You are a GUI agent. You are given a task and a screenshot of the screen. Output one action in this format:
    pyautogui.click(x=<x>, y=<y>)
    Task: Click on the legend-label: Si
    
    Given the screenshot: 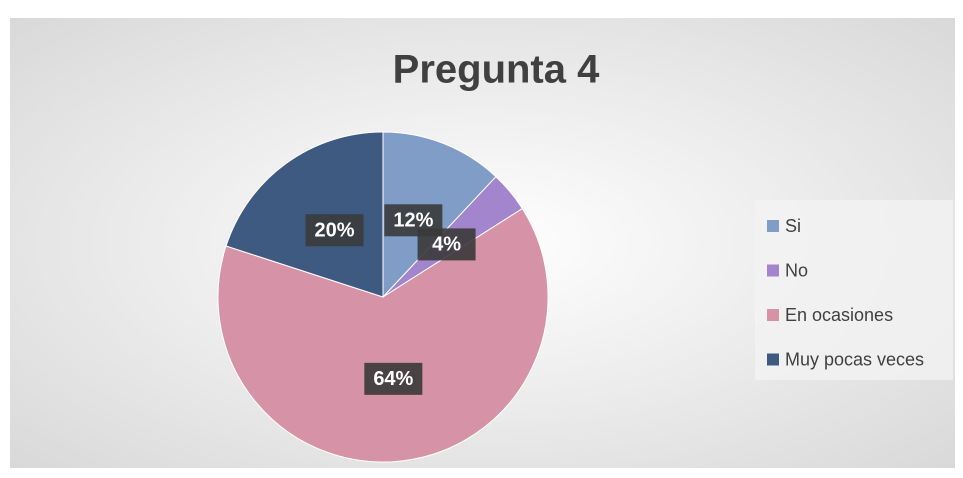 What is the action you would take?
    pyautogui.click(x=793, y=226)
    